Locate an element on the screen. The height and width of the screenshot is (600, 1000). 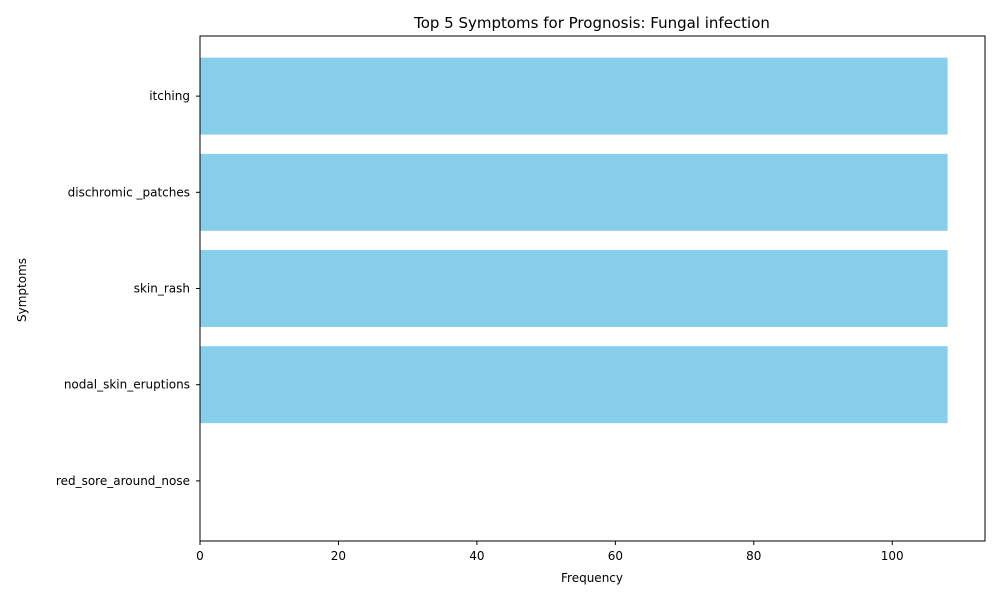
y-axis-title: Symptoms is located at coordinates (22, 290).